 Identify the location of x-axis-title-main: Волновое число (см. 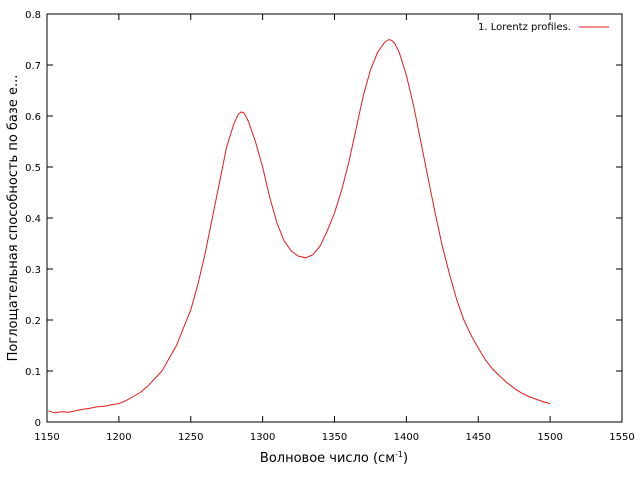
(327, 458).